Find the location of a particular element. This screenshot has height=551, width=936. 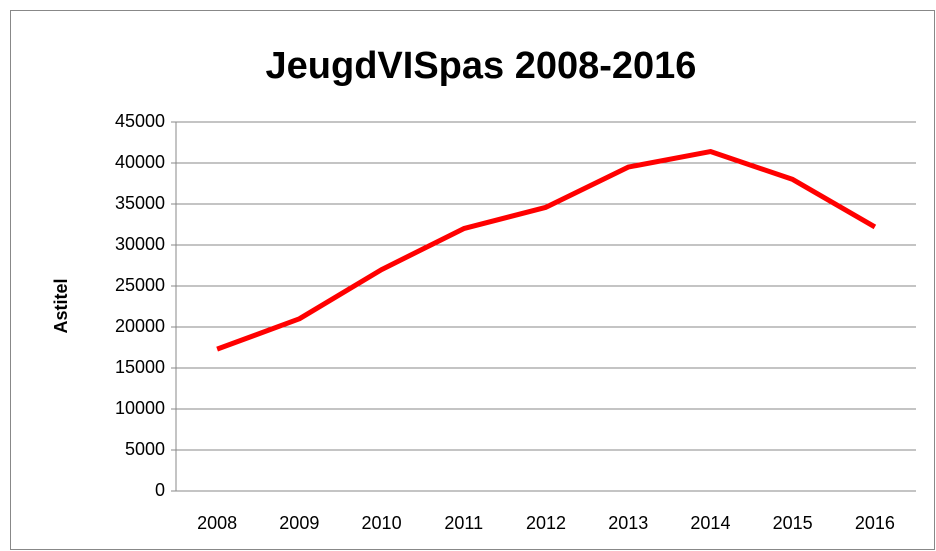

x-tick-label: 2013 is located at coordinates (628, 523).